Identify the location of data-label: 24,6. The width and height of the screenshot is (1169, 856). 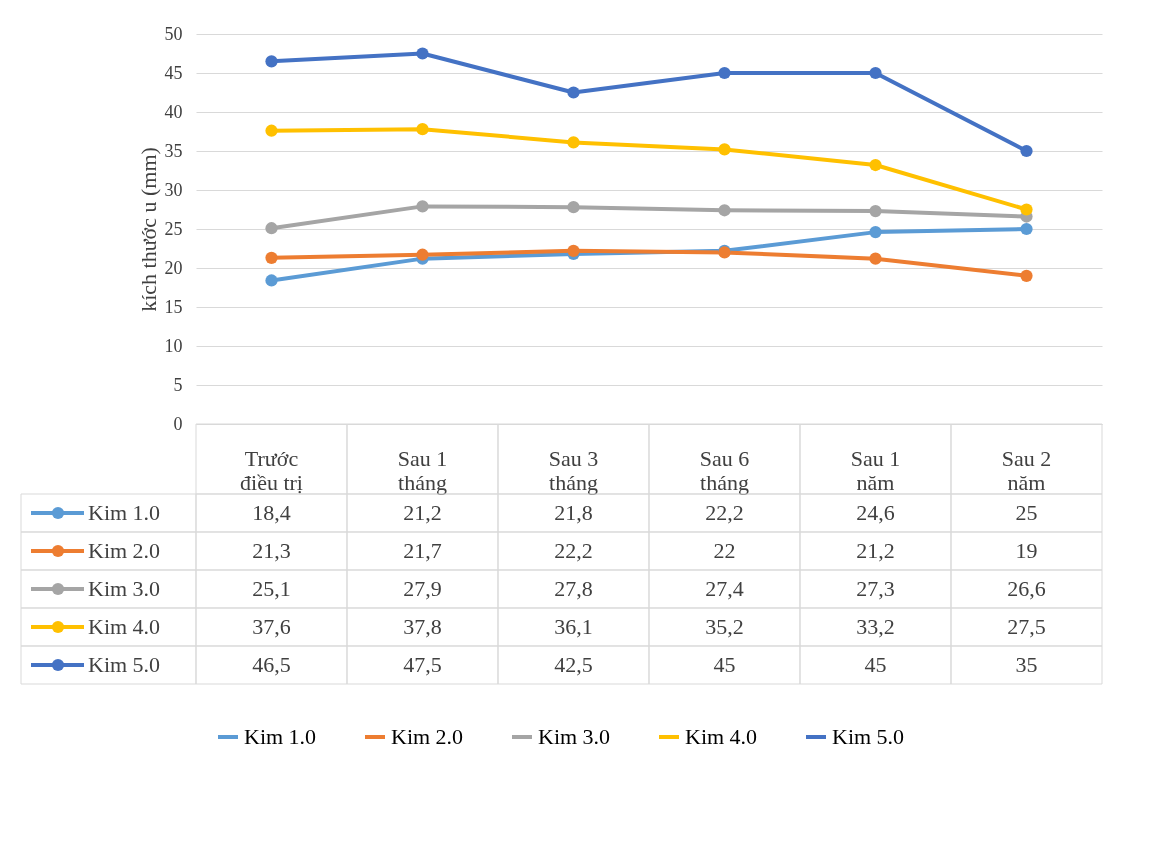
(875, 512).